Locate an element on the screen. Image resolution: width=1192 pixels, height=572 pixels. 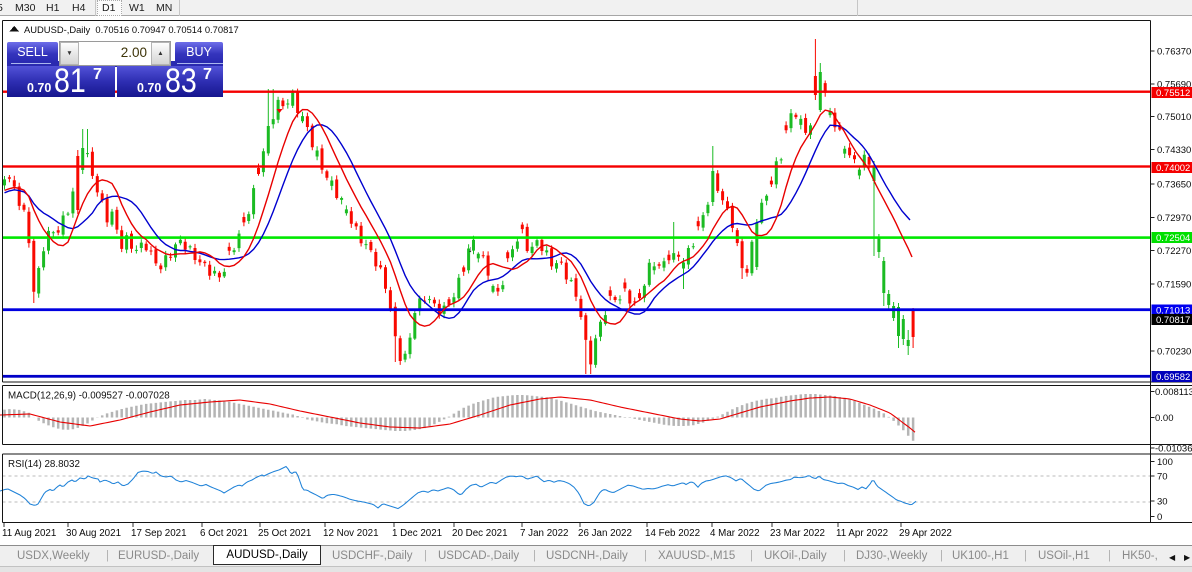
svg-text: 20 Dec 2021 is located at coordinates (480, 533).